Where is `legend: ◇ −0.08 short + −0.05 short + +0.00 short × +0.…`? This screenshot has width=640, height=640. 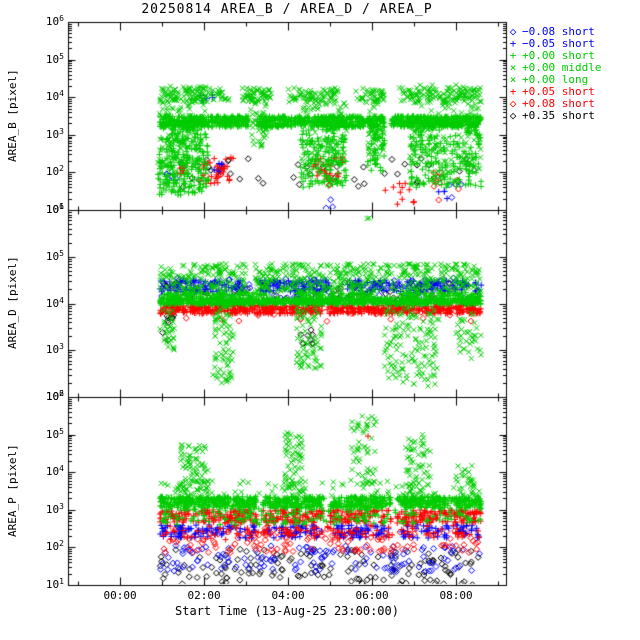 legend: ◇ −0.08 short + −0.05 short + +0.00 short × +0.… is located at coordinates (554, 74).